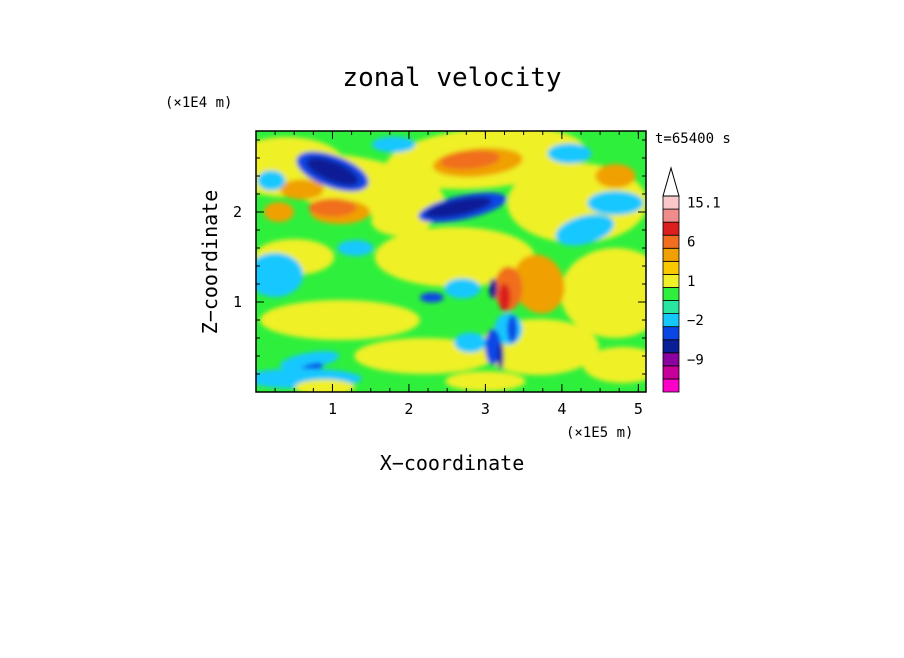 The image size is (904, 658). I want to click on colorbar-label-4: 15.1, so click(704, 204).